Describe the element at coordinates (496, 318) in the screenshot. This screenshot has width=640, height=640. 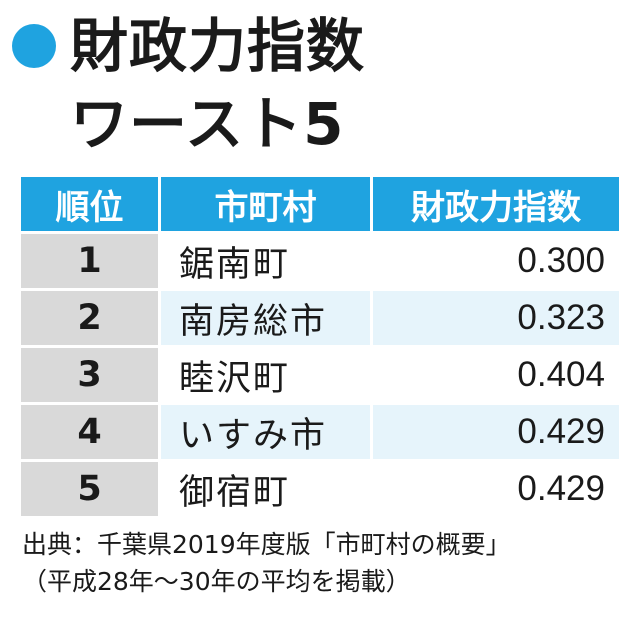
I see `fiscal-index-cell: 0.323` at that location.